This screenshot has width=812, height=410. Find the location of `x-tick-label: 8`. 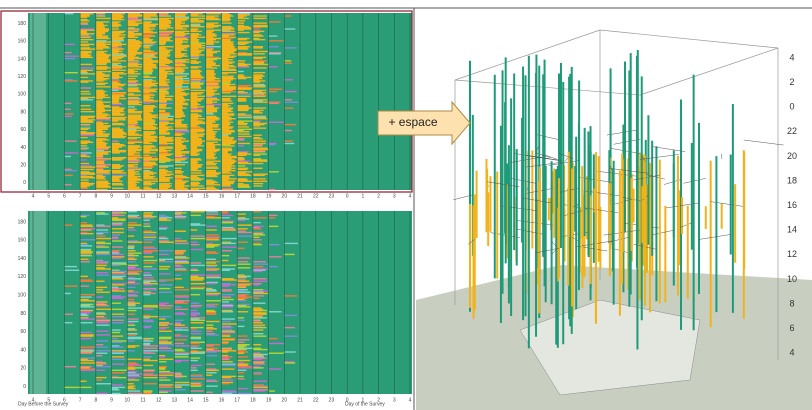

x-tick-label: 8 is located at coordinates (95, 196).